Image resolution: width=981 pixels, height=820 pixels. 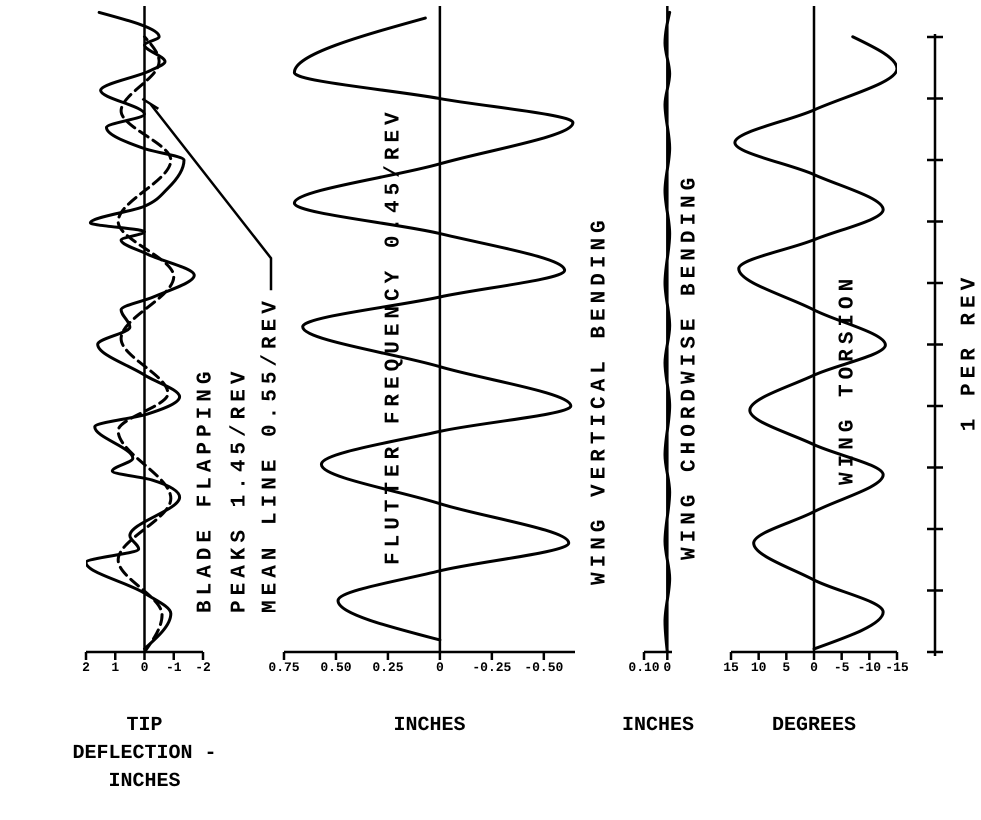 What do you see at coordinates (86, 668) in the screenshot?
I see `x-tick-label: 2` at bounding box center [86, 668].